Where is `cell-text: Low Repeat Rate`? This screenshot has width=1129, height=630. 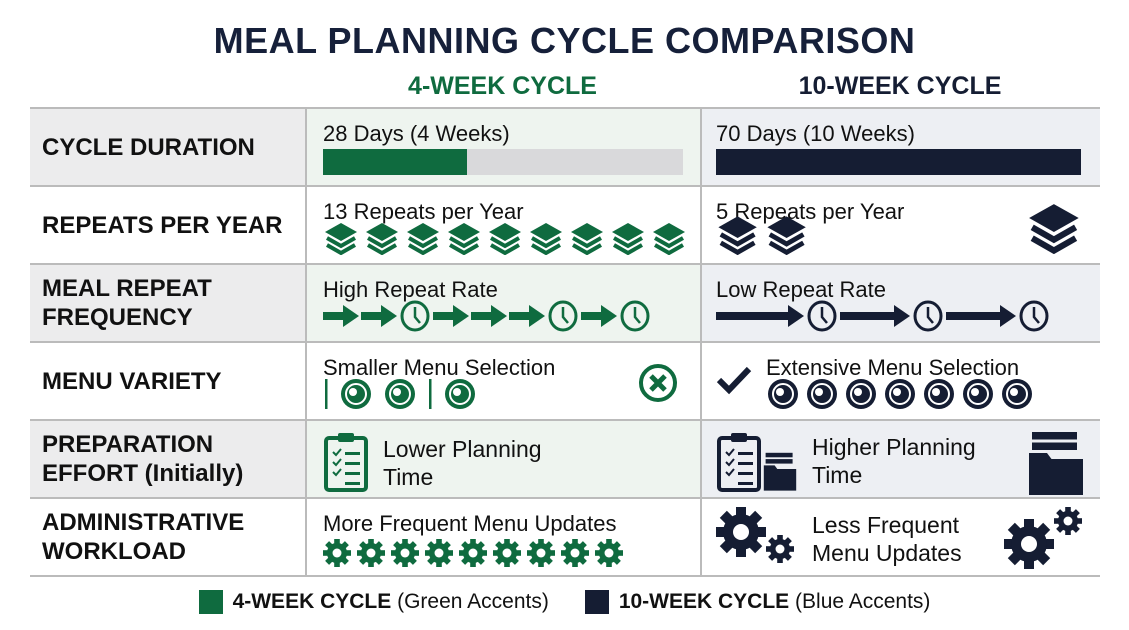
cell-text: Low Repeat Rate is located at coordinates (801, 289).